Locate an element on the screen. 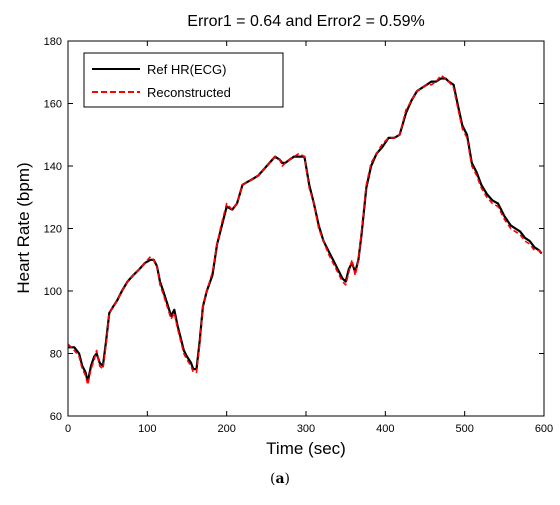 The width and height of the screenshot is (560, 505). legend-label-ref: Ref HR(ECG) is located at coordinates (186, 69).